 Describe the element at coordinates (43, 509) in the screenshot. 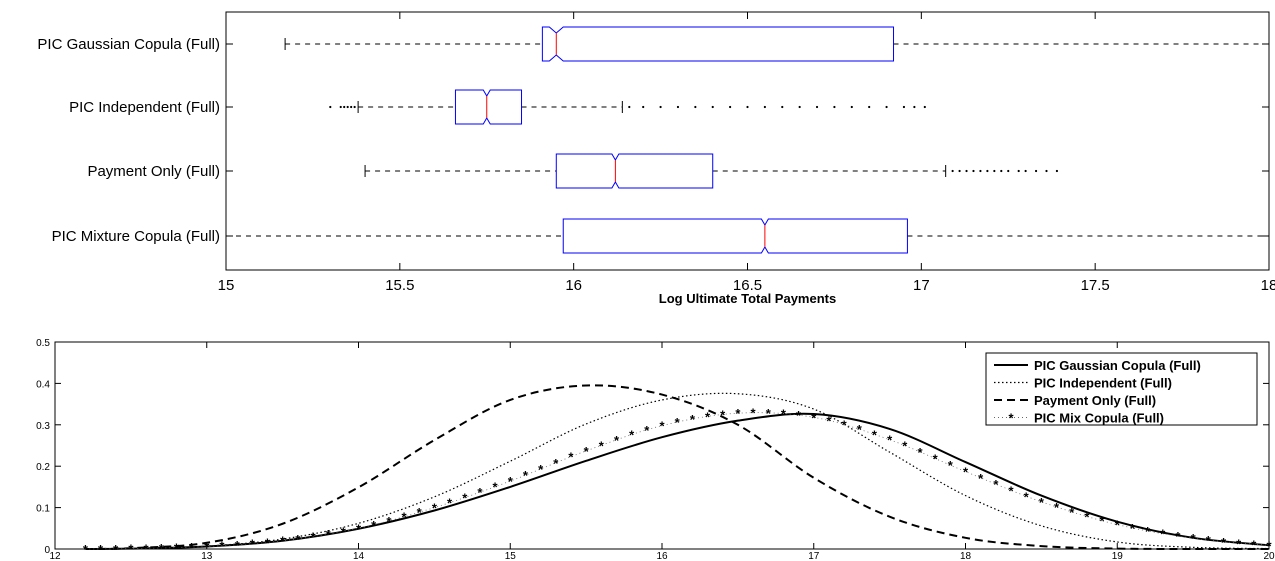

I see `y-tick-label: 0.1` at that location.